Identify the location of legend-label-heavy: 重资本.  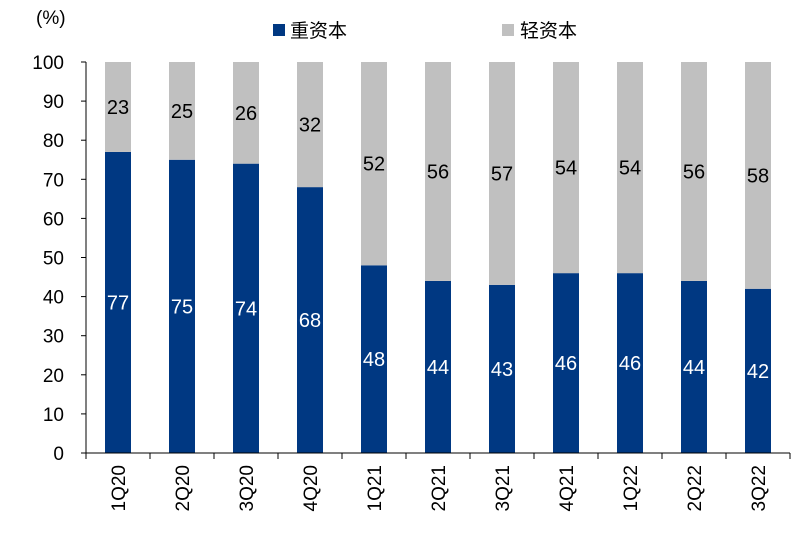
(318, 31).